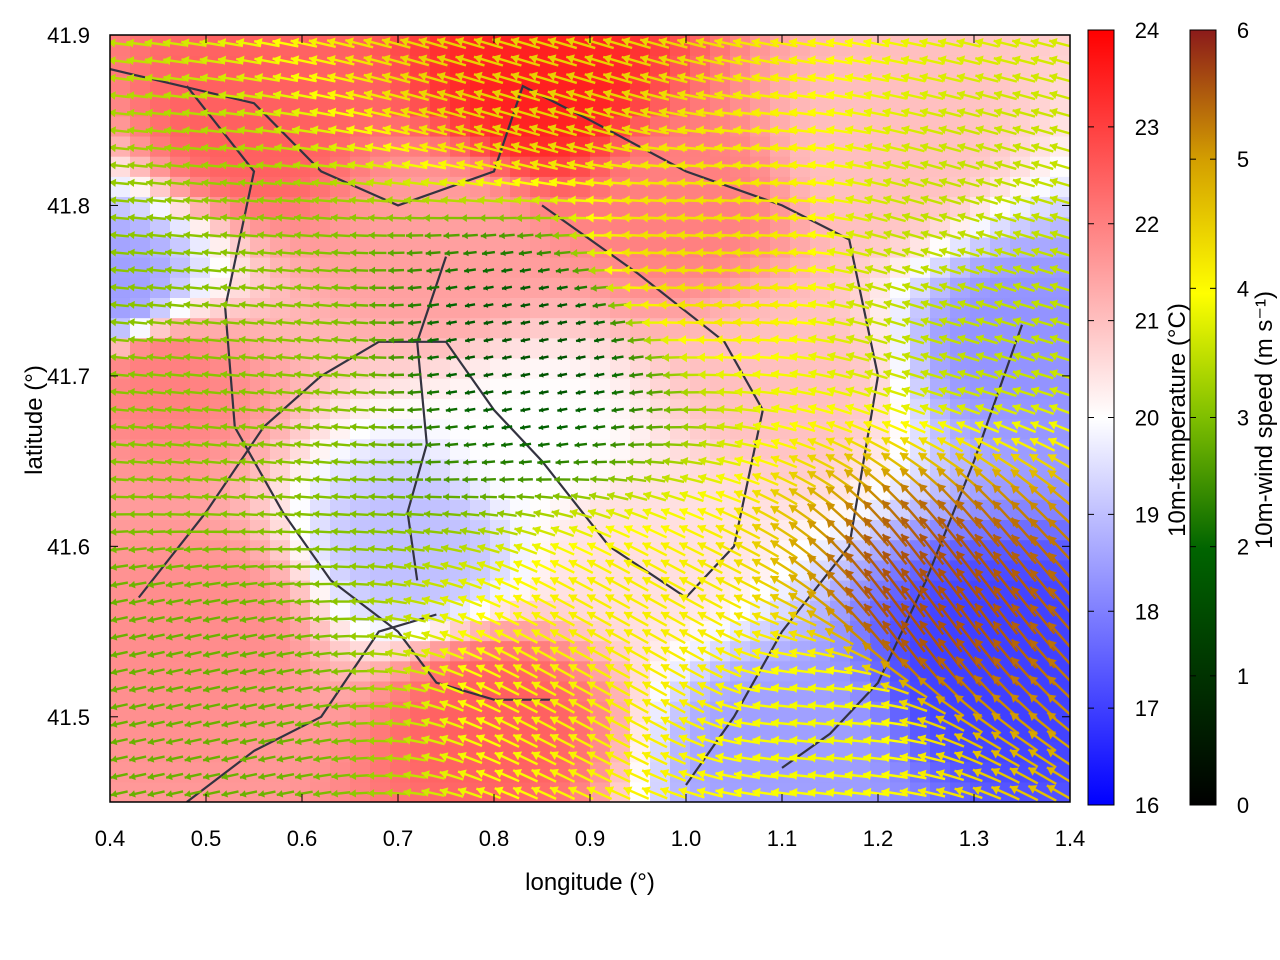 The height and width of the screenshot is (960, 1280). I want to click on y-tick-label: 41.7, so click(68, 376).